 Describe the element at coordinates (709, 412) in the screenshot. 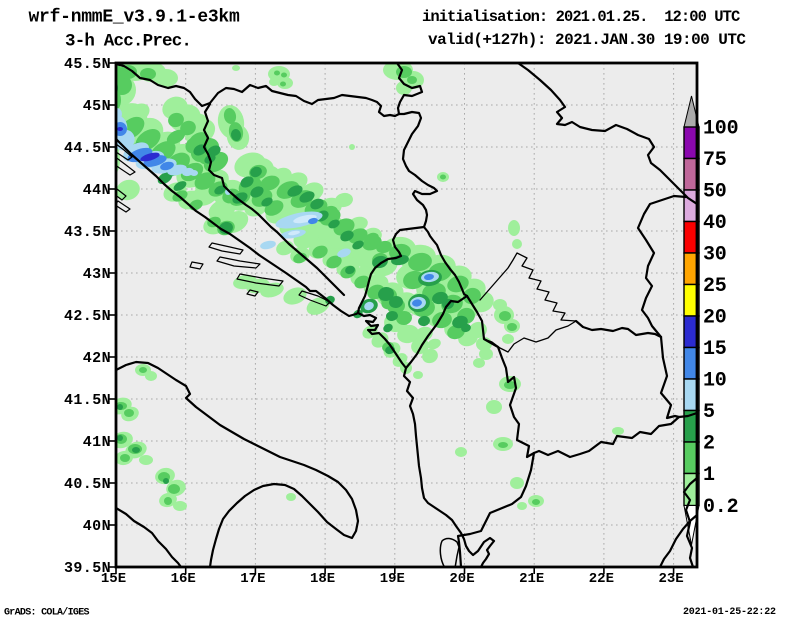

I see `svg-text: 5` at that location.